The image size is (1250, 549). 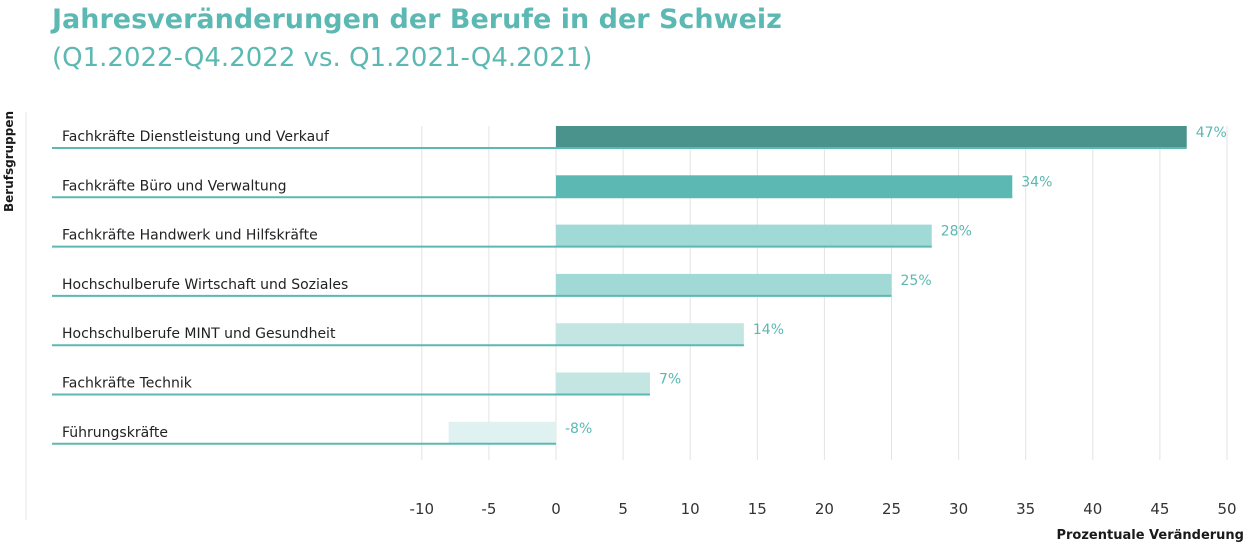 What do you see at coordinates (422, 509) in the screenshot?
I see `x-tick-label: -10` at bounding box center [422, 509].